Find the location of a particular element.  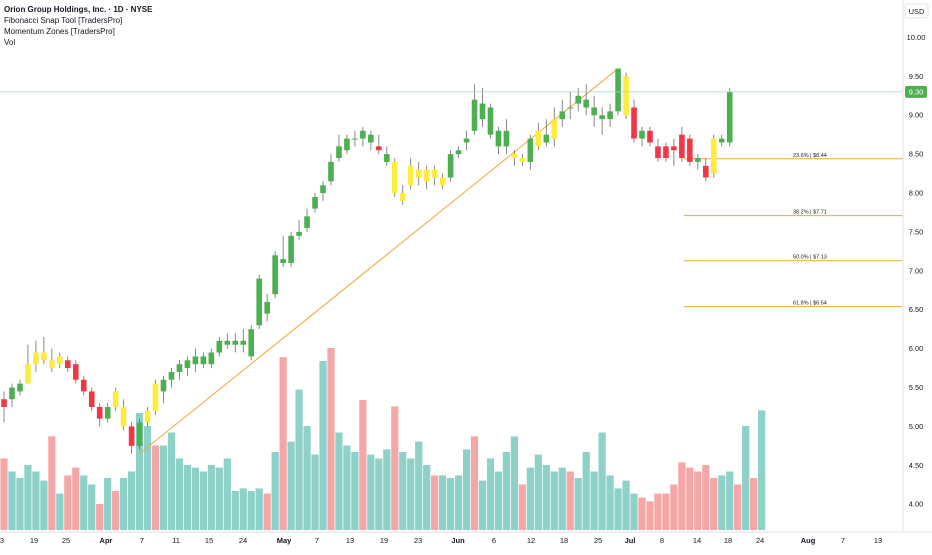

time-tick-label: 15 is located at coordinates (209, 540).